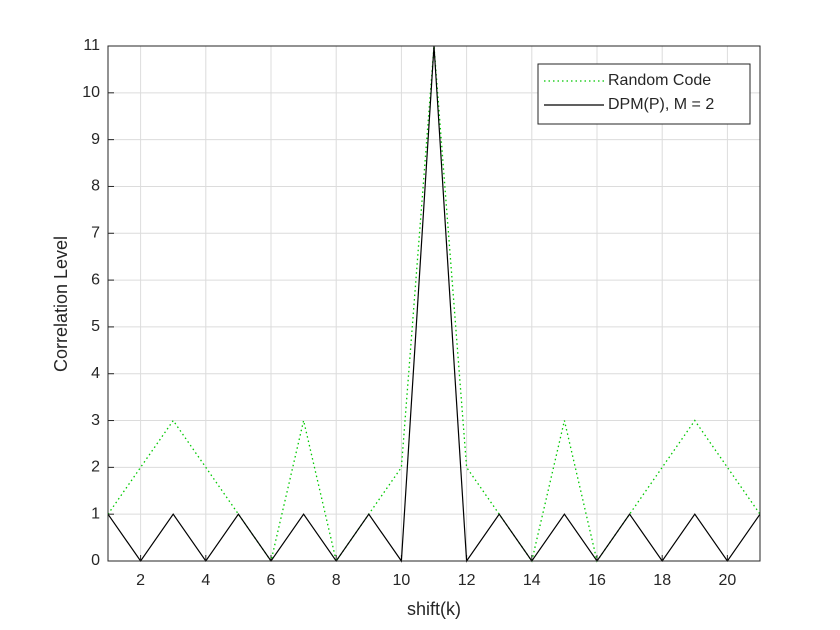 The width and height of the screenshot is (840, 630). What do you see at coordinates (95, 186) in the screenshot?
I see `y-tick-label: 8` at bounding box center [95, 186].